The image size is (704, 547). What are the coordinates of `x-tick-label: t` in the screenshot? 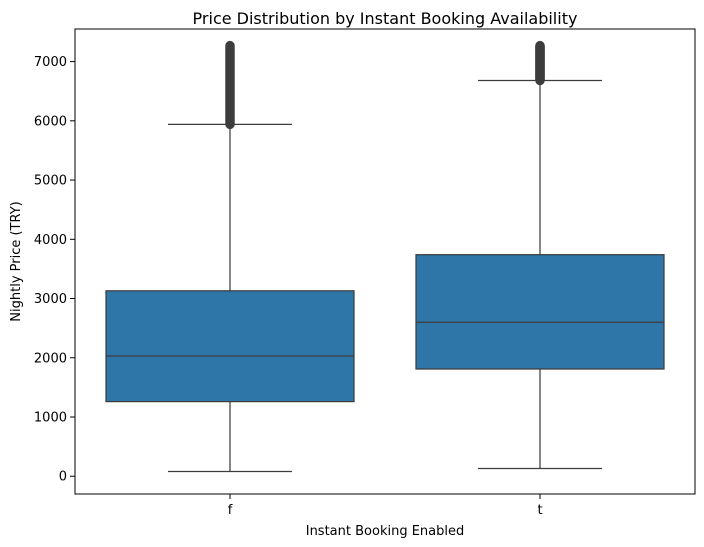 It's located at (539, 510).